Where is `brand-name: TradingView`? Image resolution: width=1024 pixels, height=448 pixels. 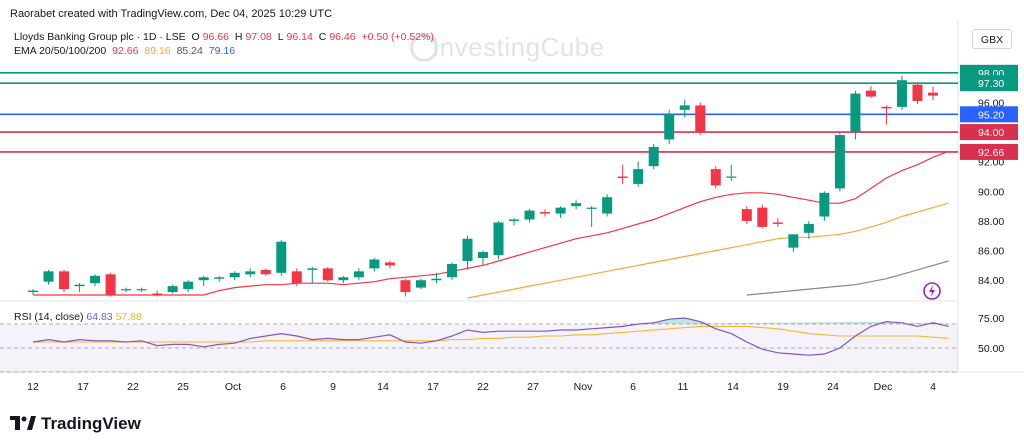 brand-name: TradingView is located at coordinates (91, 423).